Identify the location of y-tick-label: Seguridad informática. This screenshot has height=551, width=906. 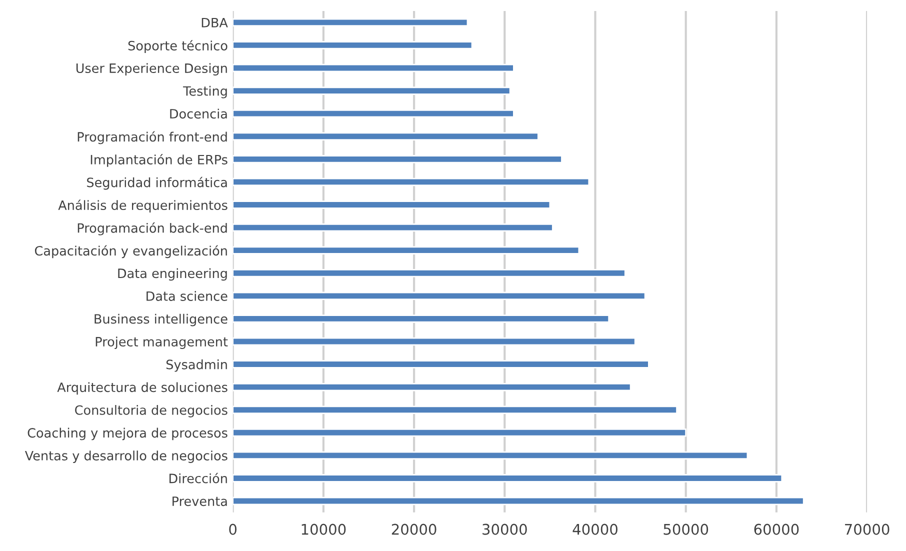
(157, 183).